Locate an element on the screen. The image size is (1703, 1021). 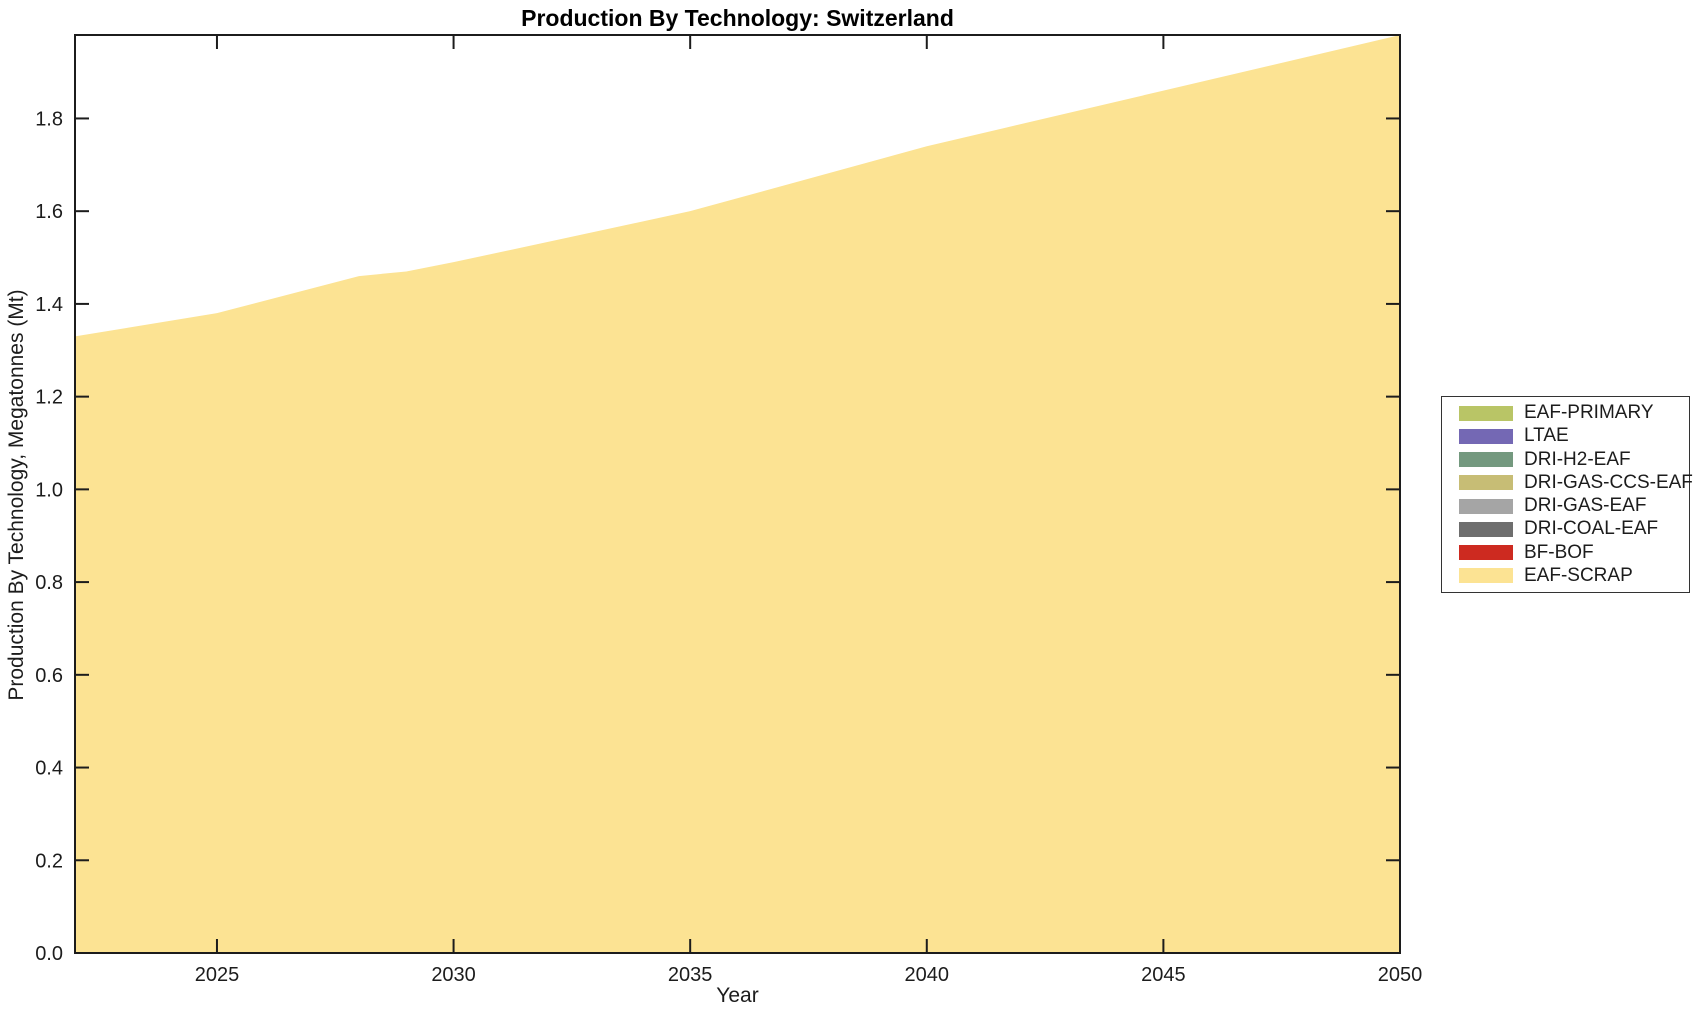
legend-item-dri-gas-ccs-eaf: DRI-GAS-CCS-EAF is located at coordinates (1567, 483).